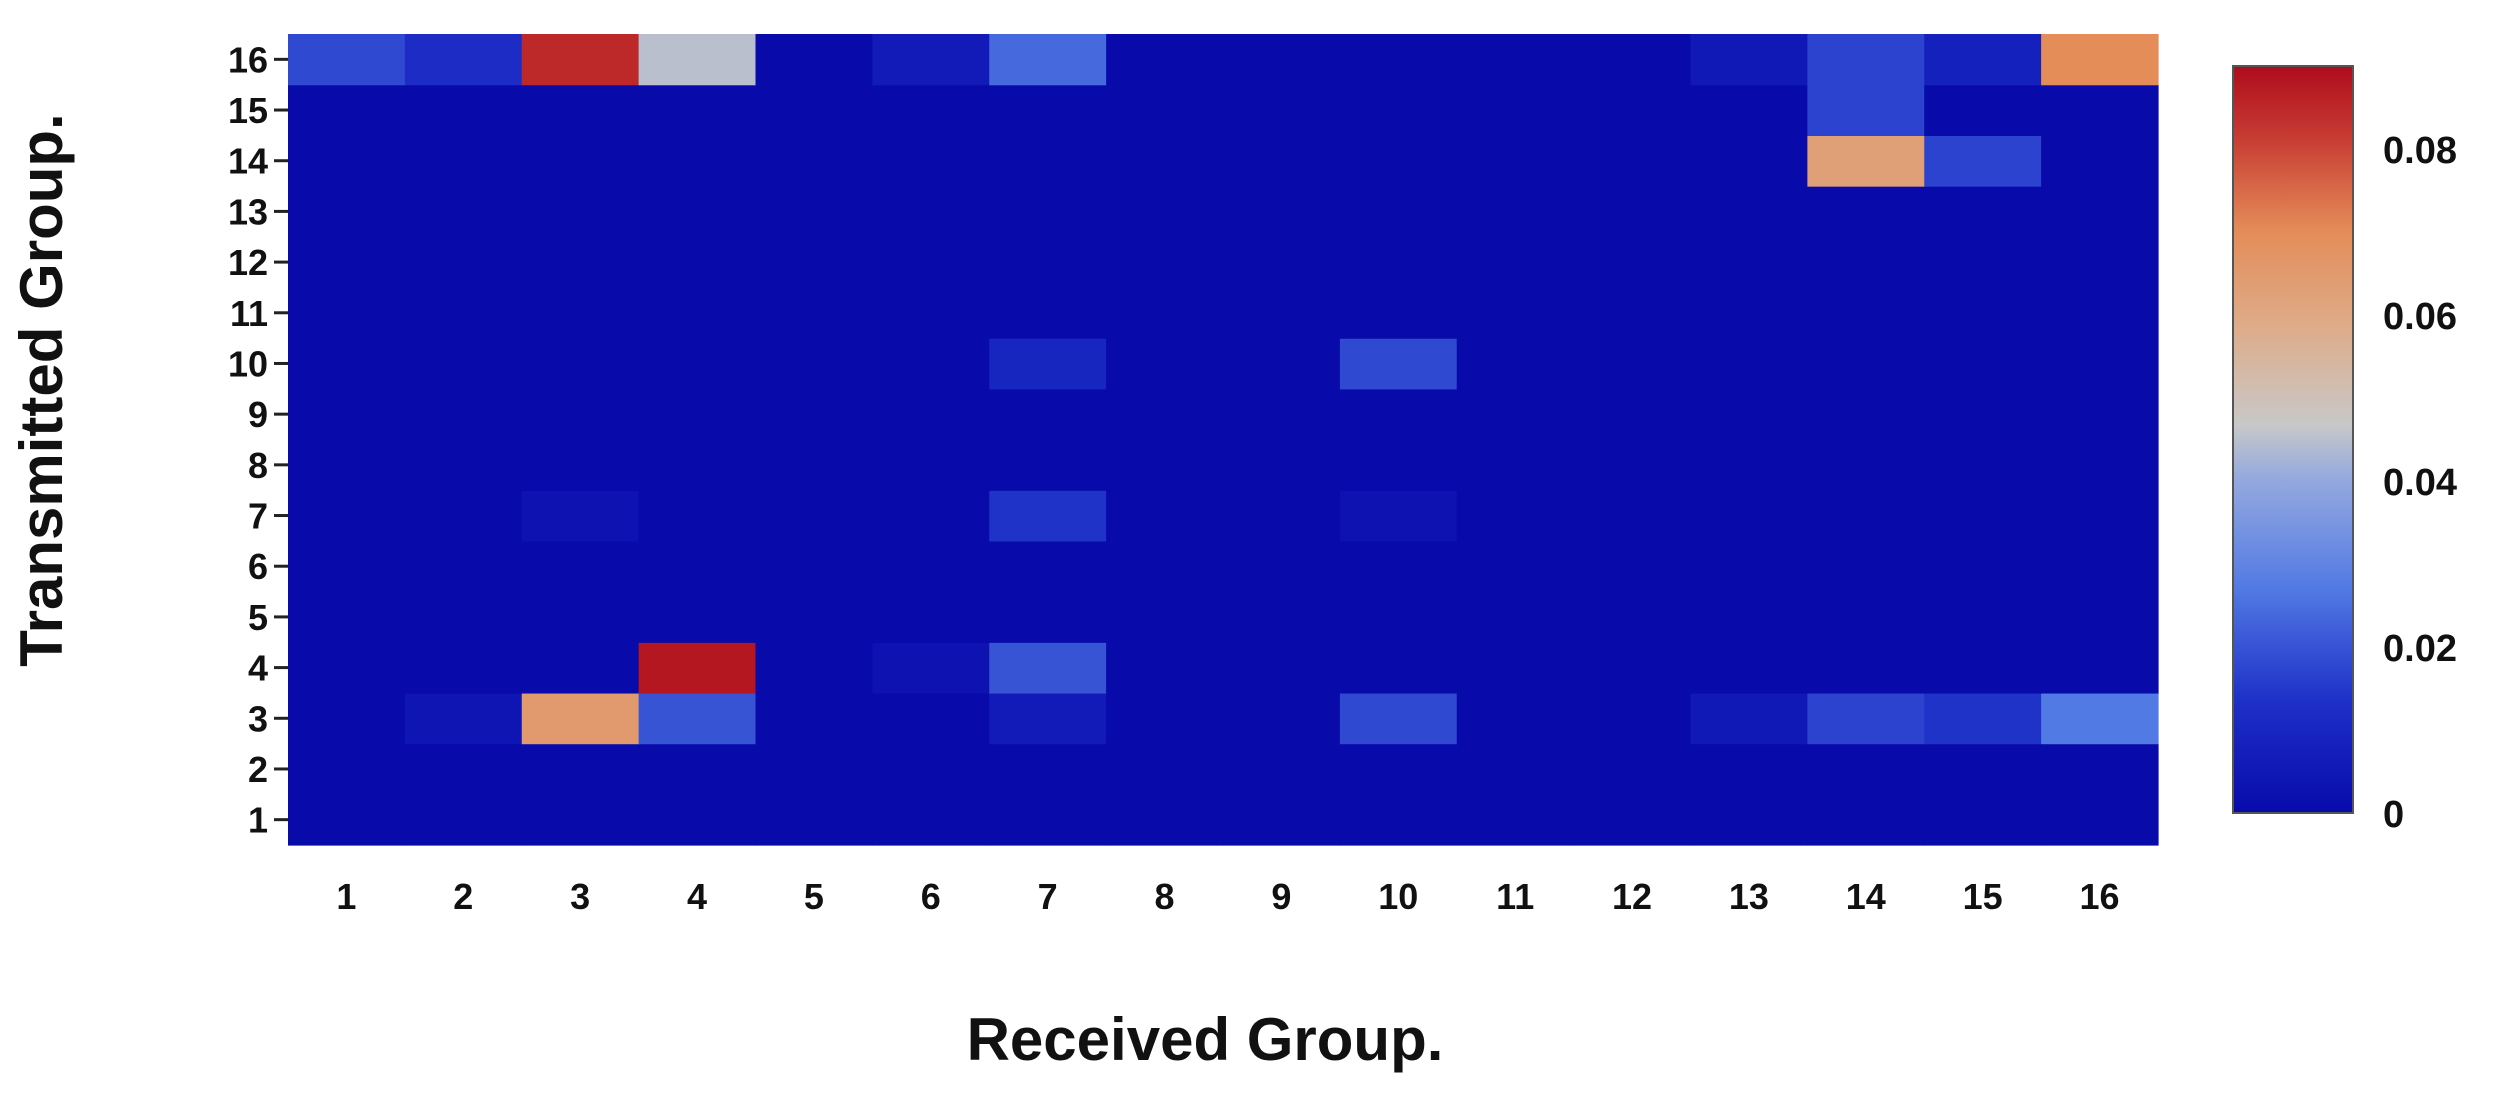 This screenshot has height=1109, width=2501. I want to click on y-tick-label: 5, so click(258, 617).